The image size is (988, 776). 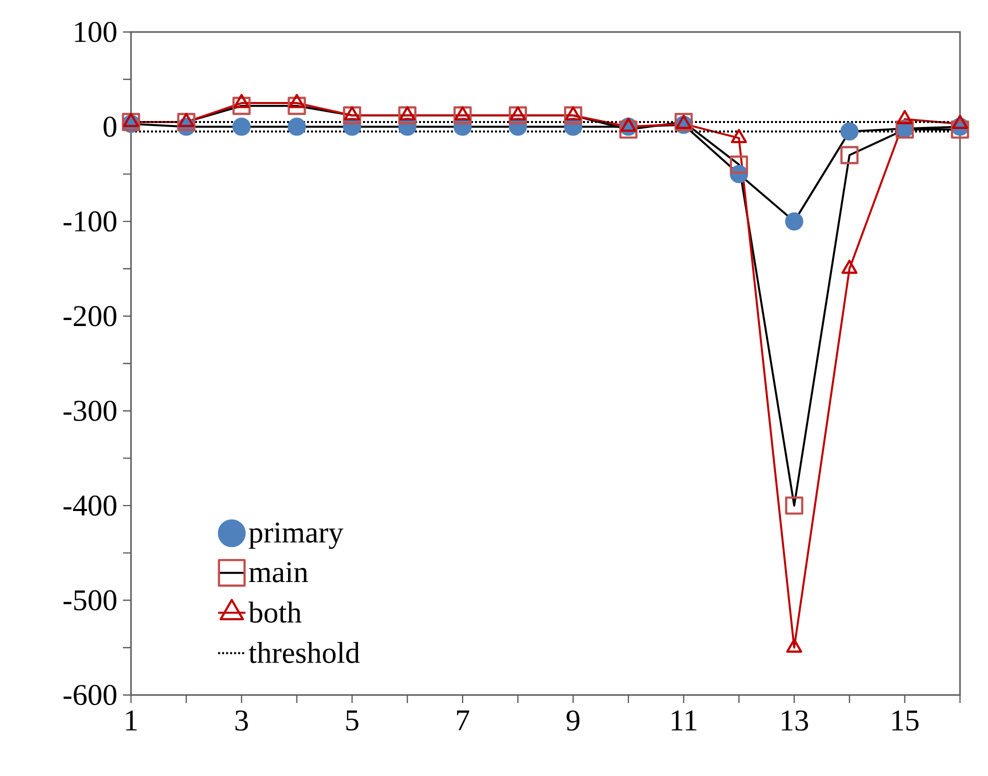 I want to click on legend-label: primary, so click(x=296, y=535).